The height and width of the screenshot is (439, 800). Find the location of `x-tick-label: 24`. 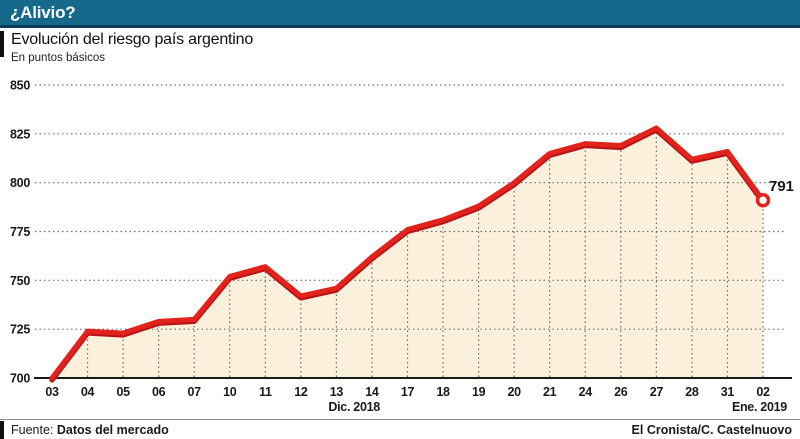

x-tick-label: 24 is located at coordinates (586, 392).